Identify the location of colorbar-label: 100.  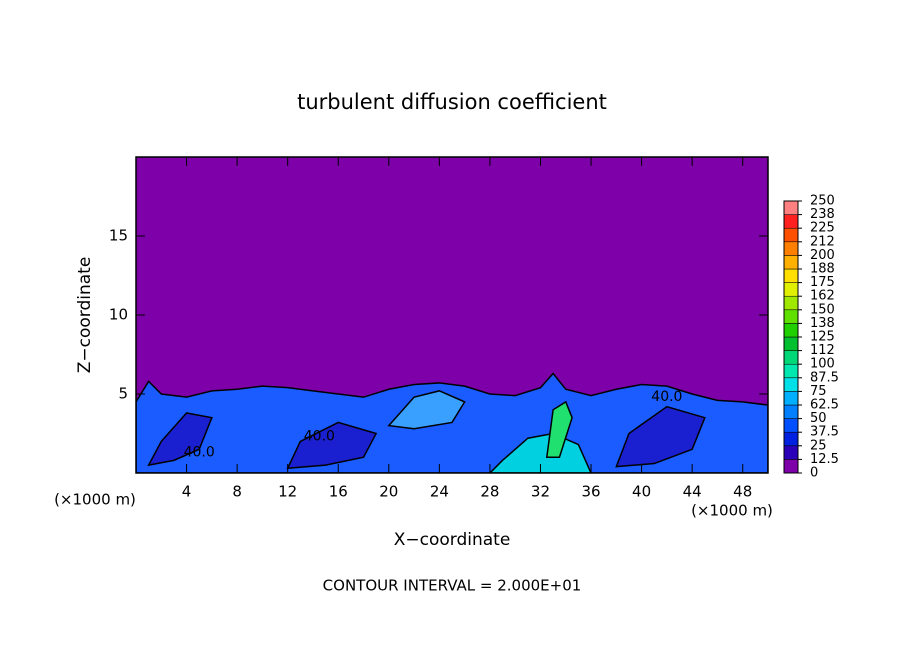
(822, 364).